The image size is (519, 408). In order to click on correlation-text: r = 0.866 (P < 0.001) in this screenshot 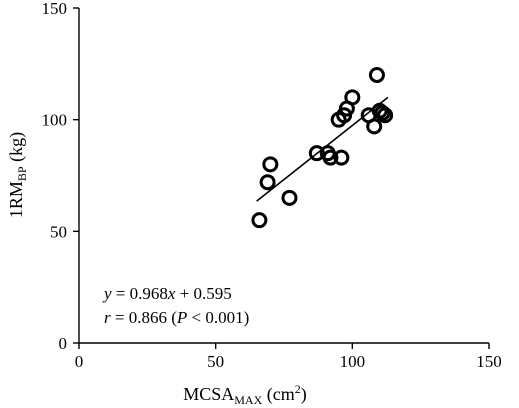, I will do `click(176, 317)`.